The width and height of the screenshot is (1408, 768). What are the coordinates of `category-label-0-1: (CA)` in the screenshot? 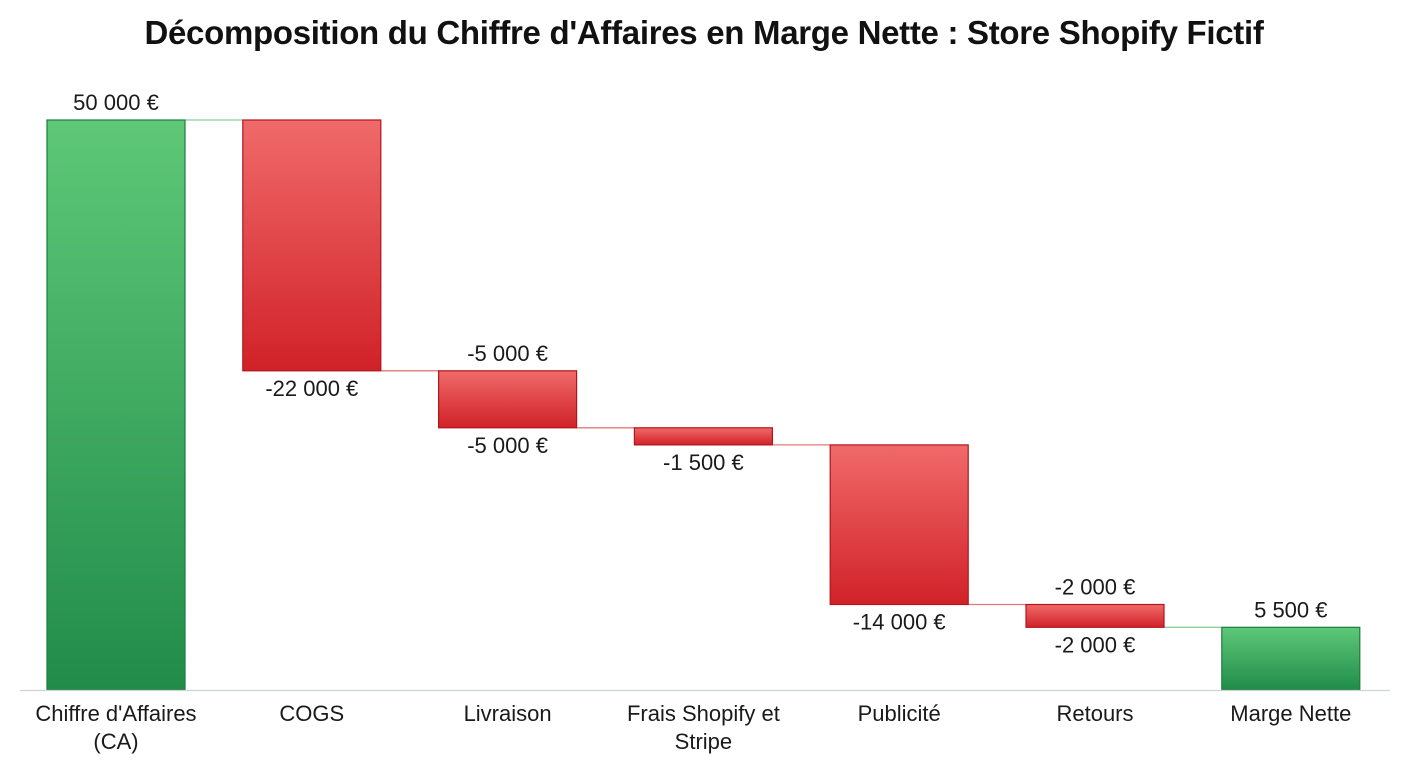 It's located at (115, 741).